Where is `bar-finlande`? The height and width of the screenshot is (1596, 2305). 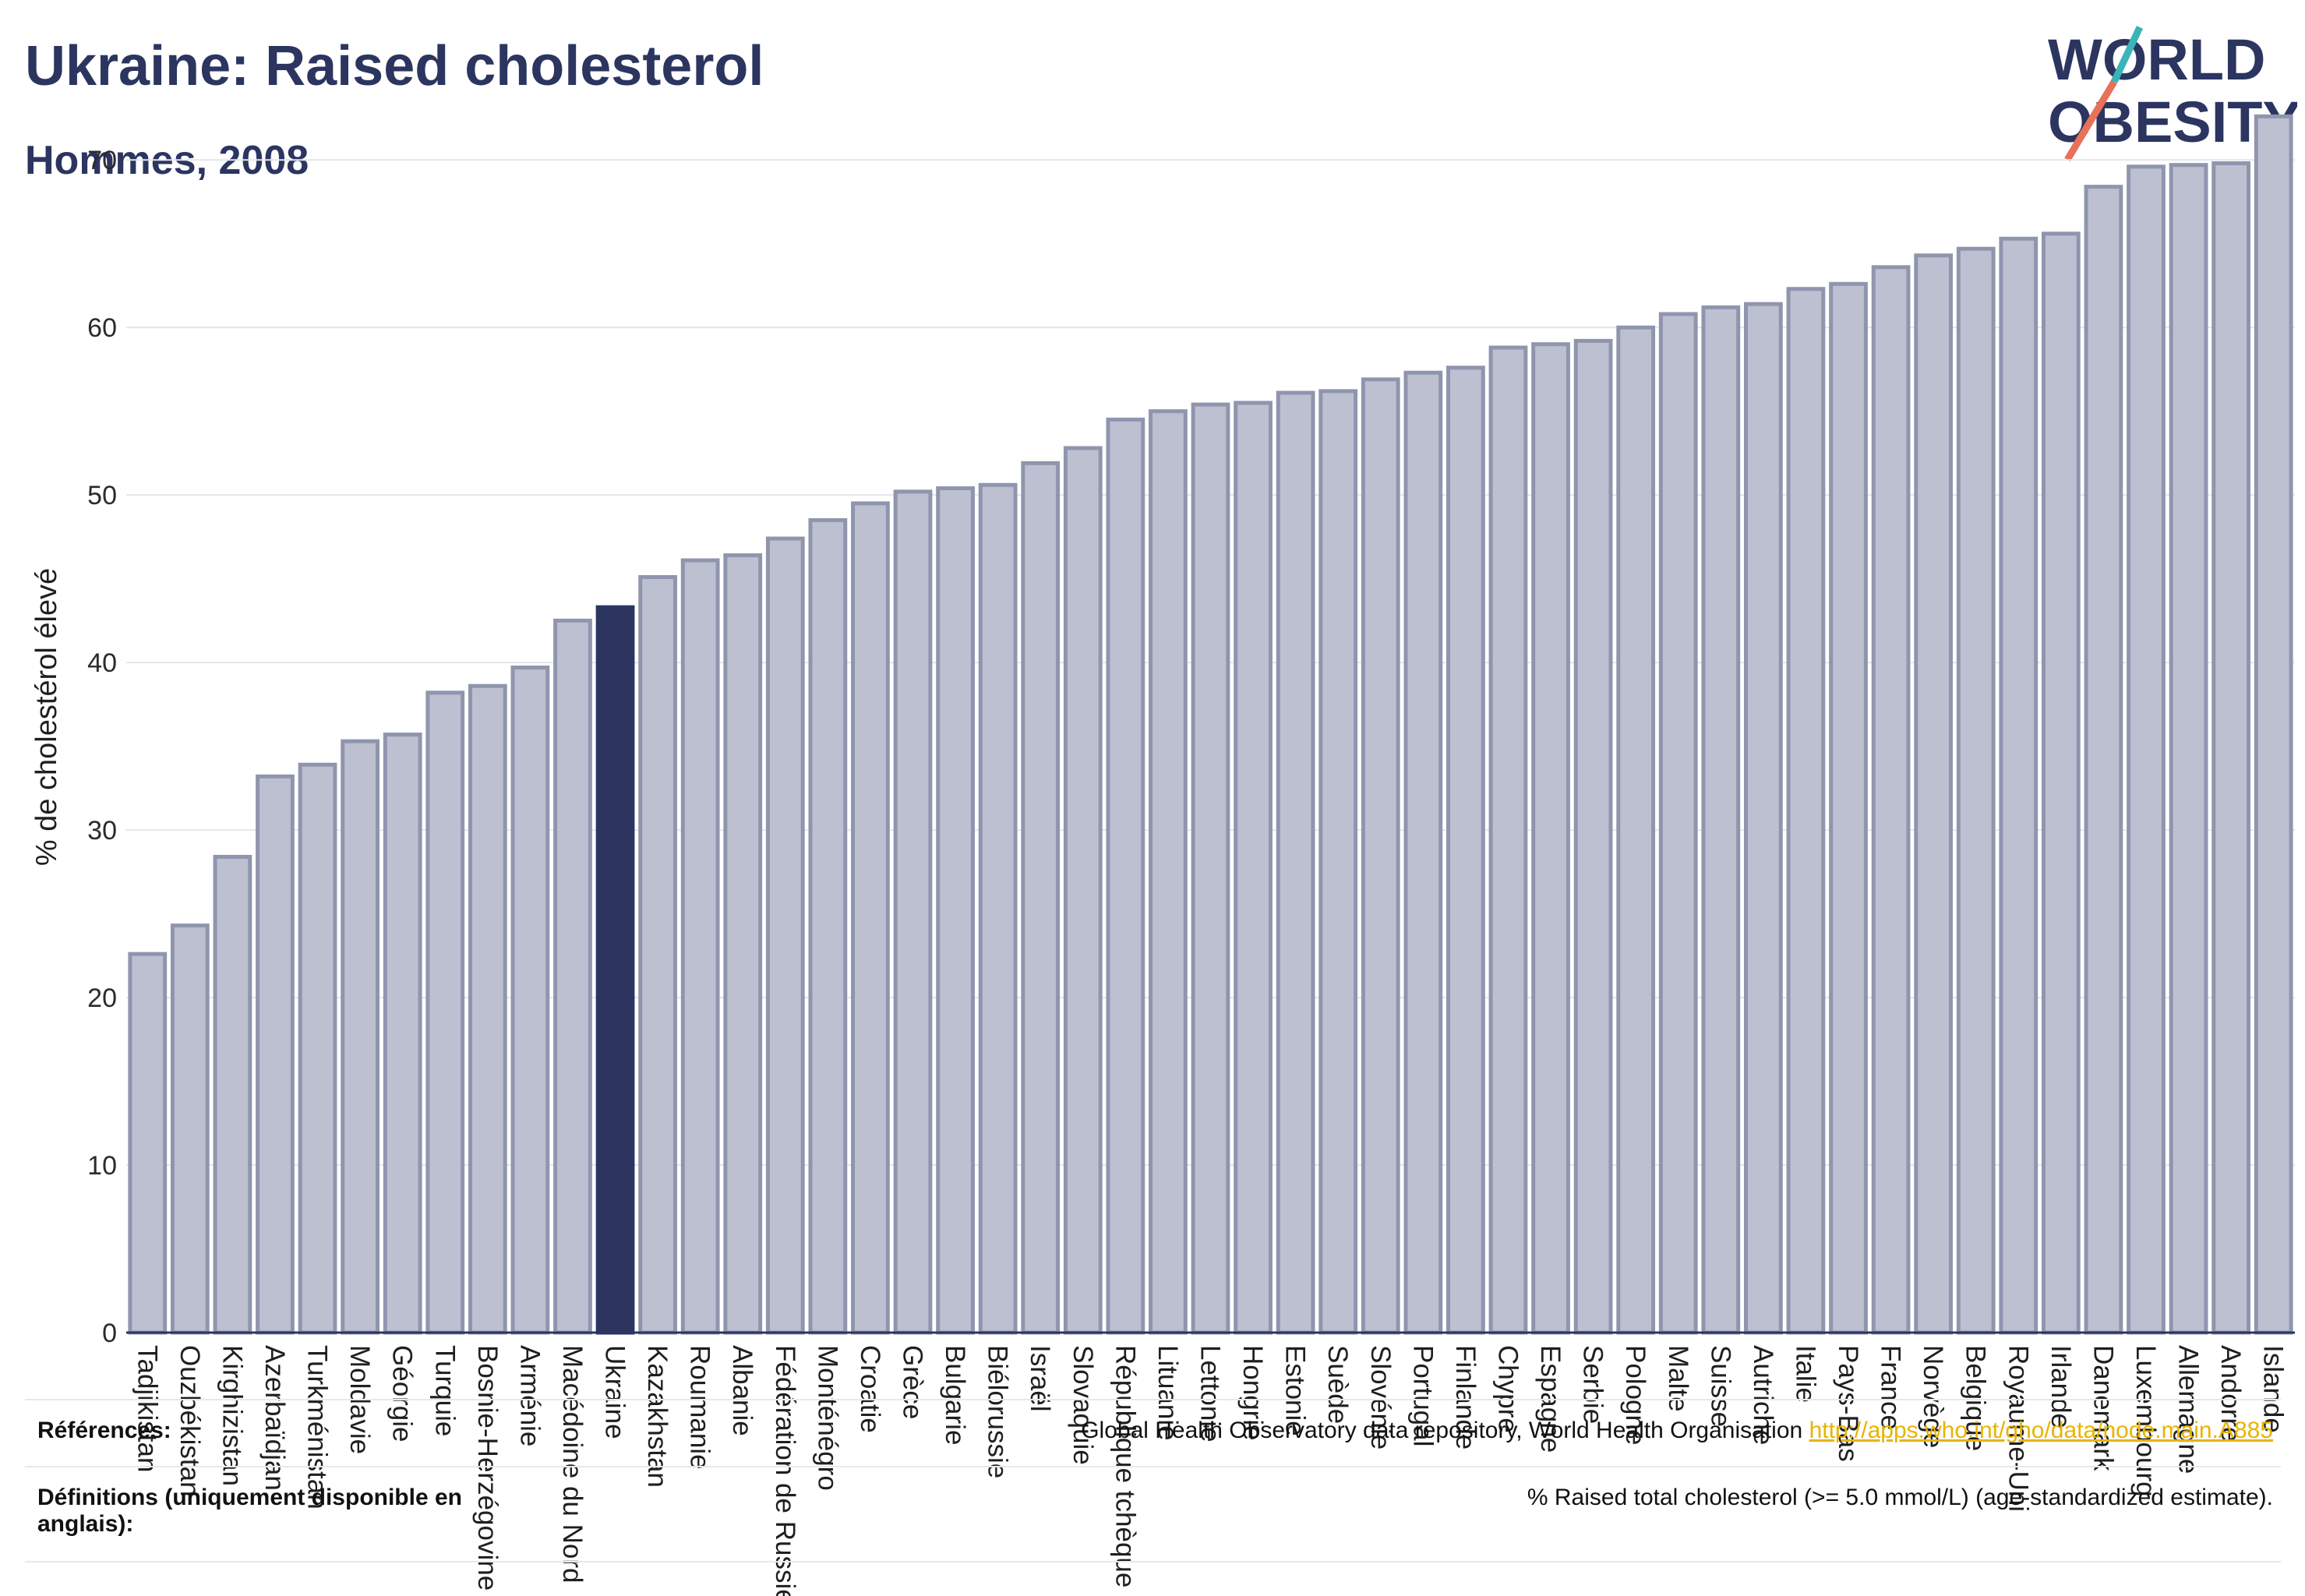
bar-finlande is located at coordinates (1465, 850).